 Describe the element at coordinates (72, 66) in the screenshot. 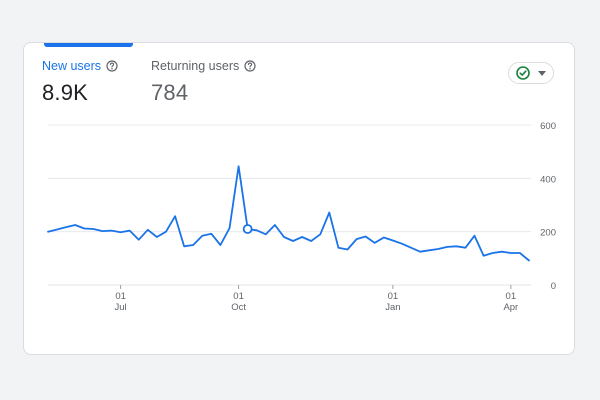

I see `new-users-label: New users` at that location.